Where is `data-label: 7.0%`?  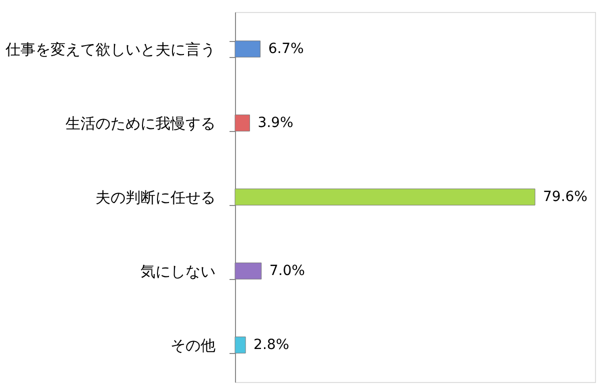
data-label: 7.0% is located at coordinates (287, 271).